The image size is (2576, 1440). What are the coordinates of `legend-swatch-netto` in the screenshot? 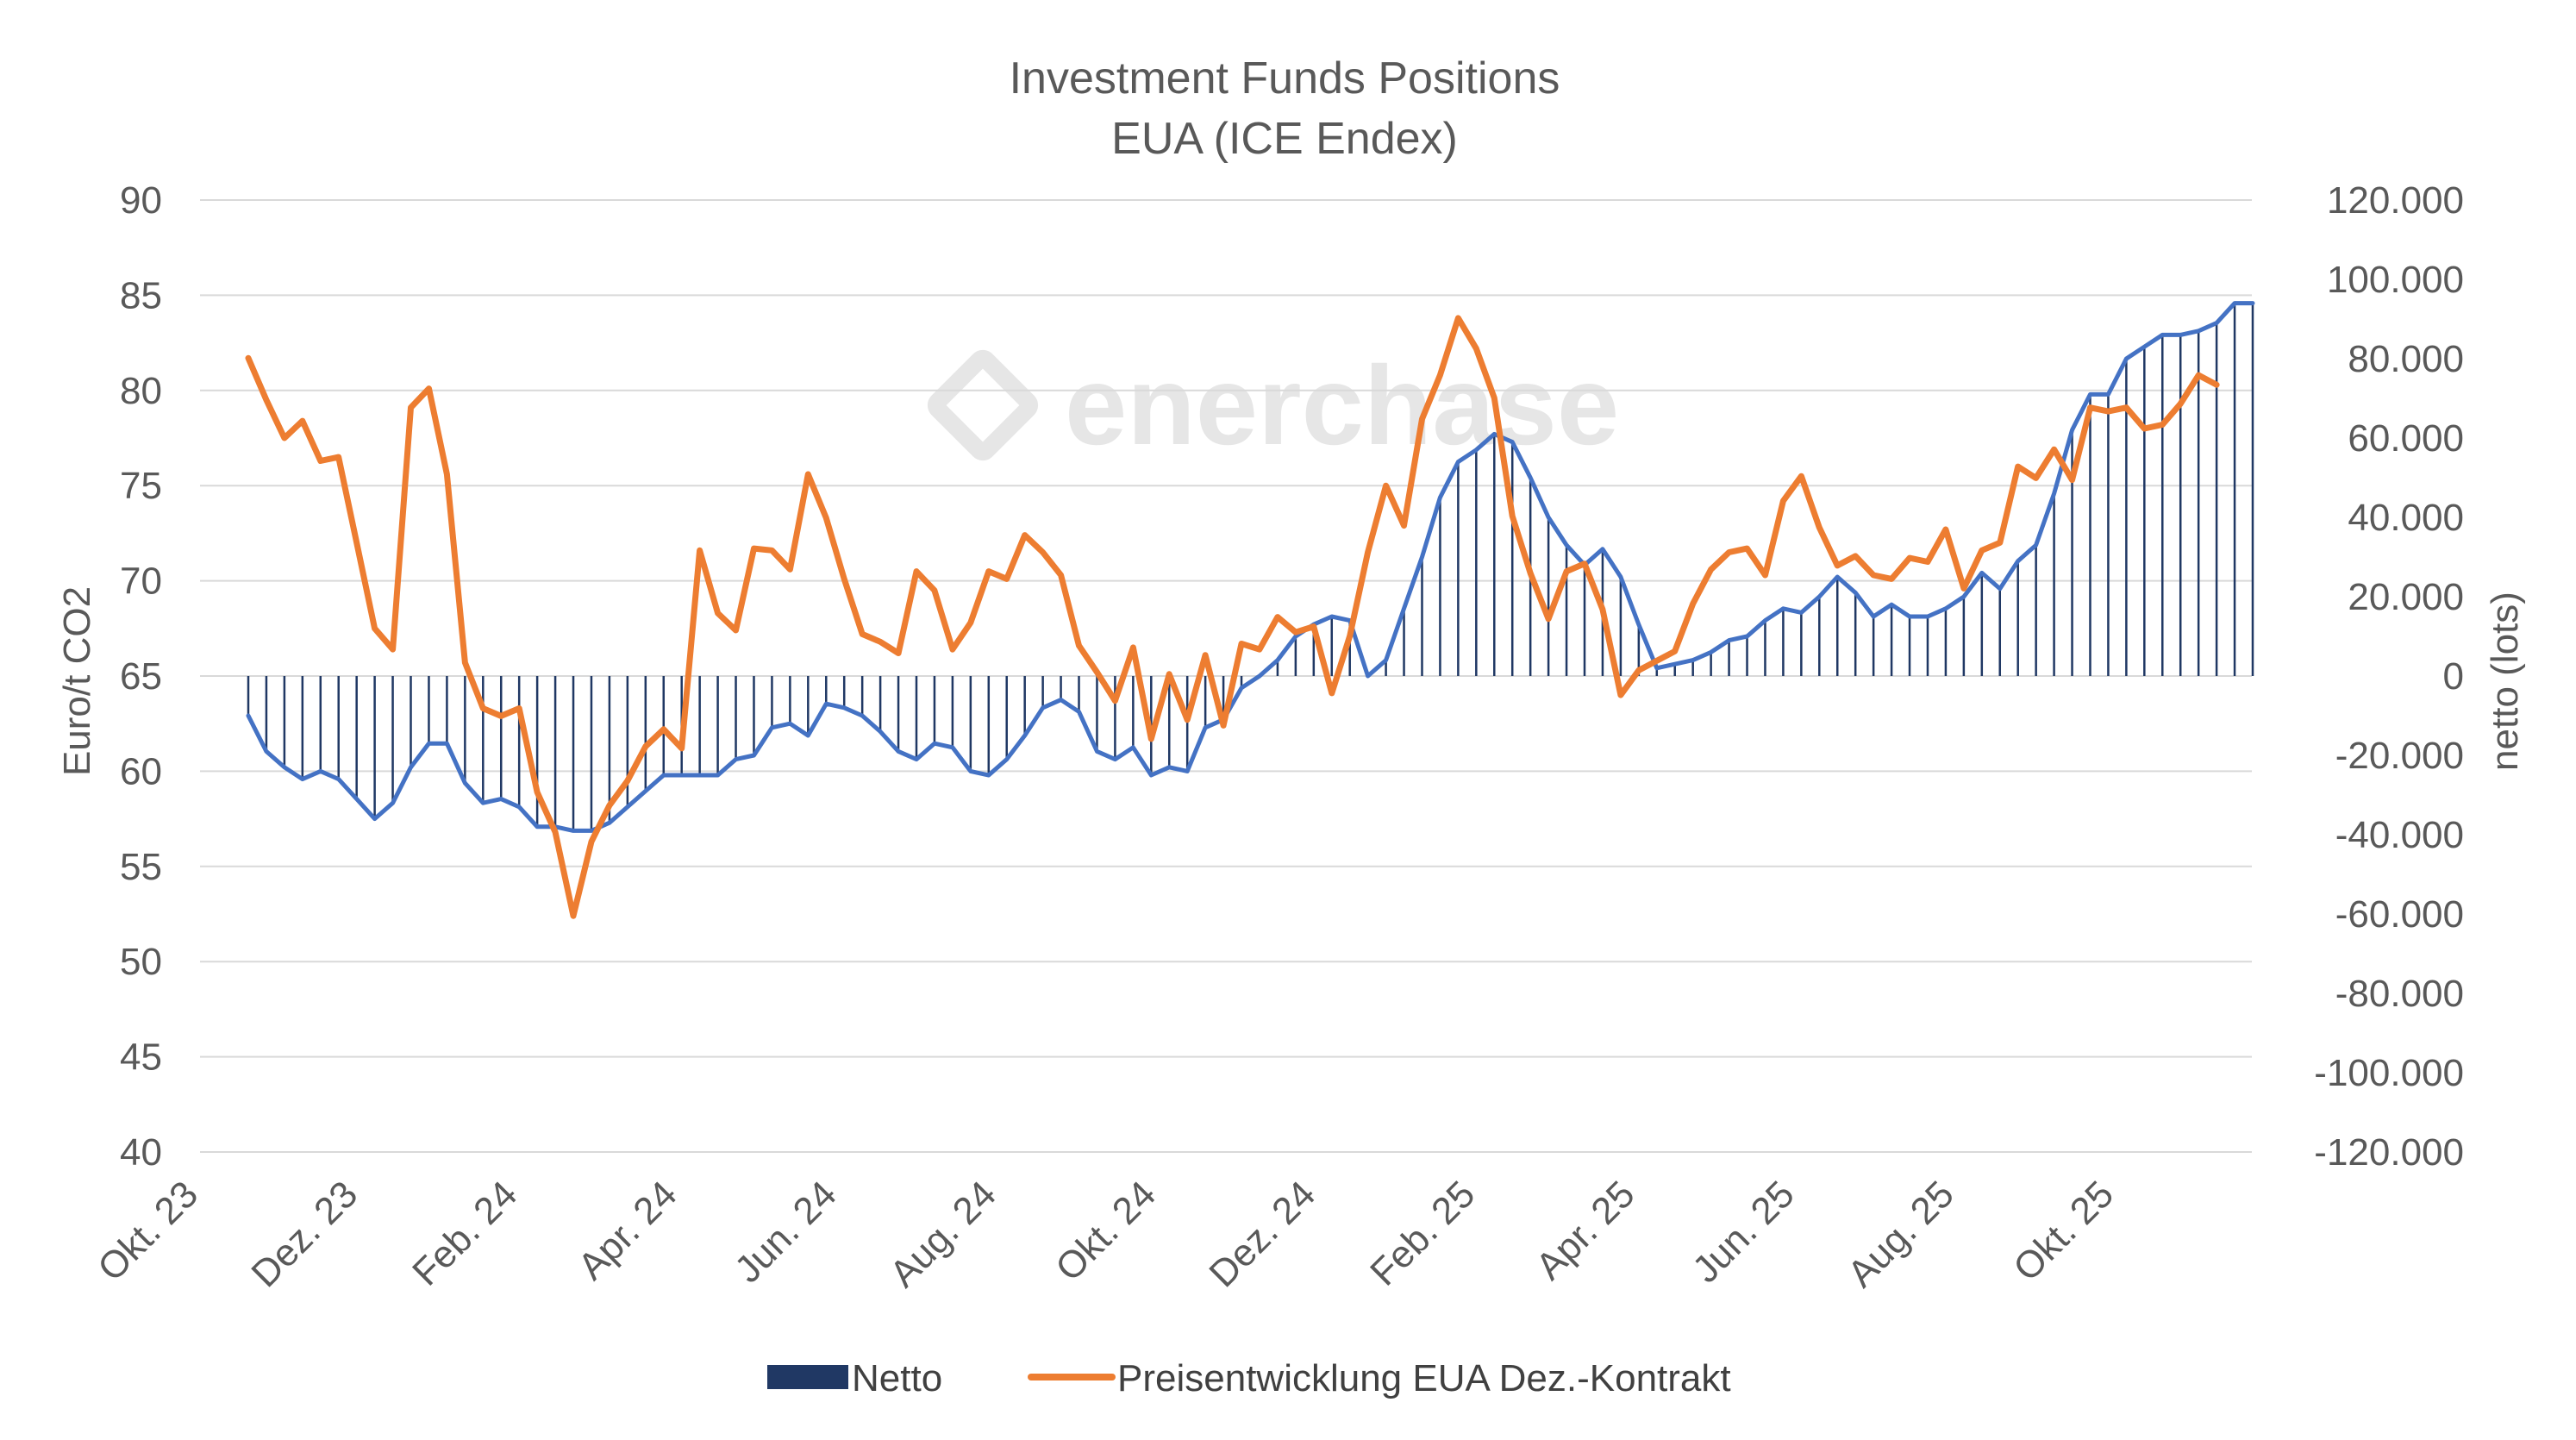 It's located at (807, 1377).